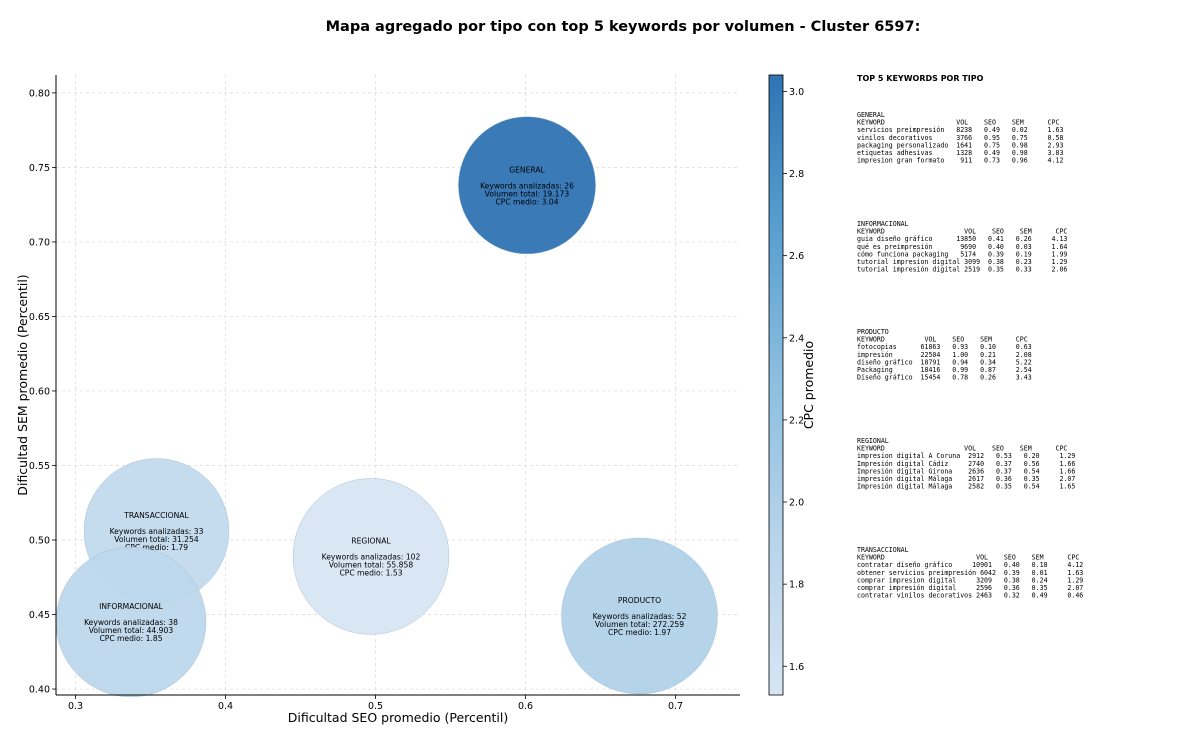 This screenshot has width=1200, height=742. What do you see at coordinates (370, 572) in the screenshot?
I see `bubble-label: CPC medio: 1.53` at bounding box center [370, 572].